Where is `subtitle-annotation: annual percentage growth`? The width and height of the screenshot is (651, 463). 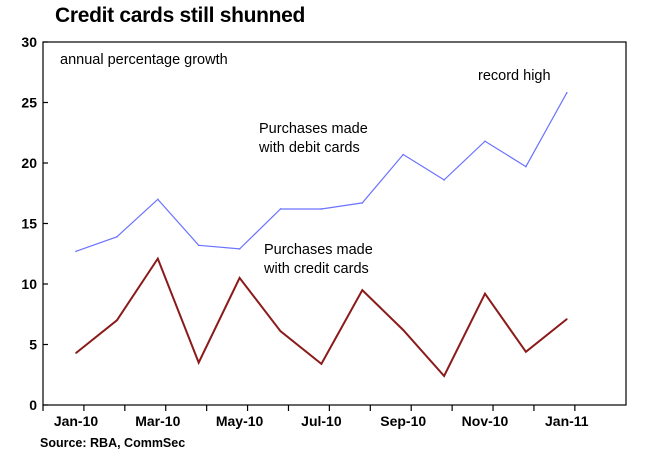 subtitle-annotation: annual percentage growth is located at coordinates (144, 60).